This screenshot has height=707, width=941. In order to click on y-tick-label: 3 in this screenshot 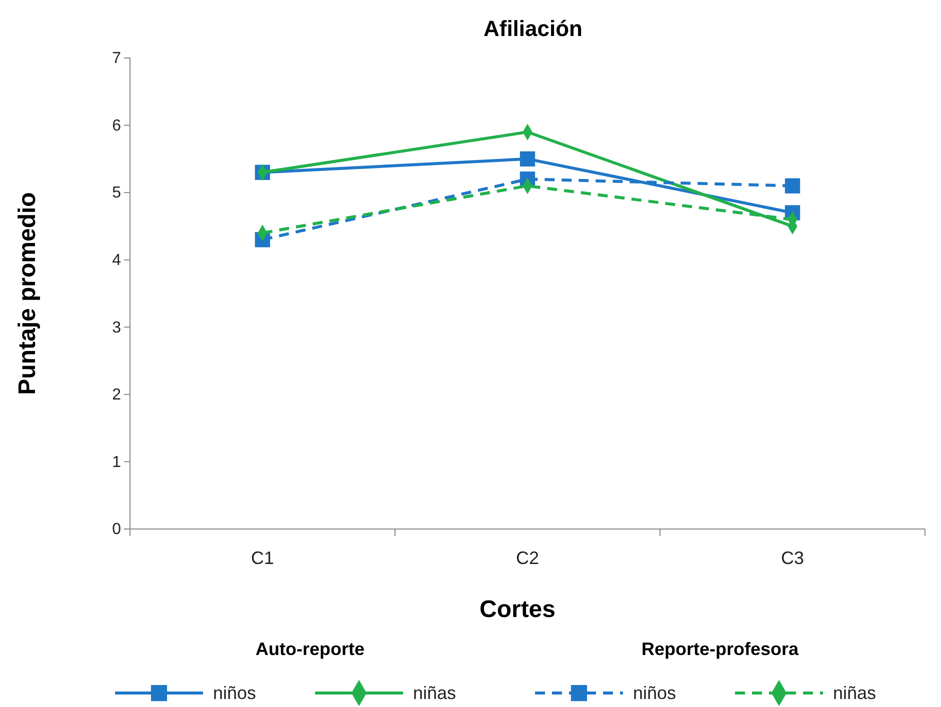, I will do `click(117, 327)`.